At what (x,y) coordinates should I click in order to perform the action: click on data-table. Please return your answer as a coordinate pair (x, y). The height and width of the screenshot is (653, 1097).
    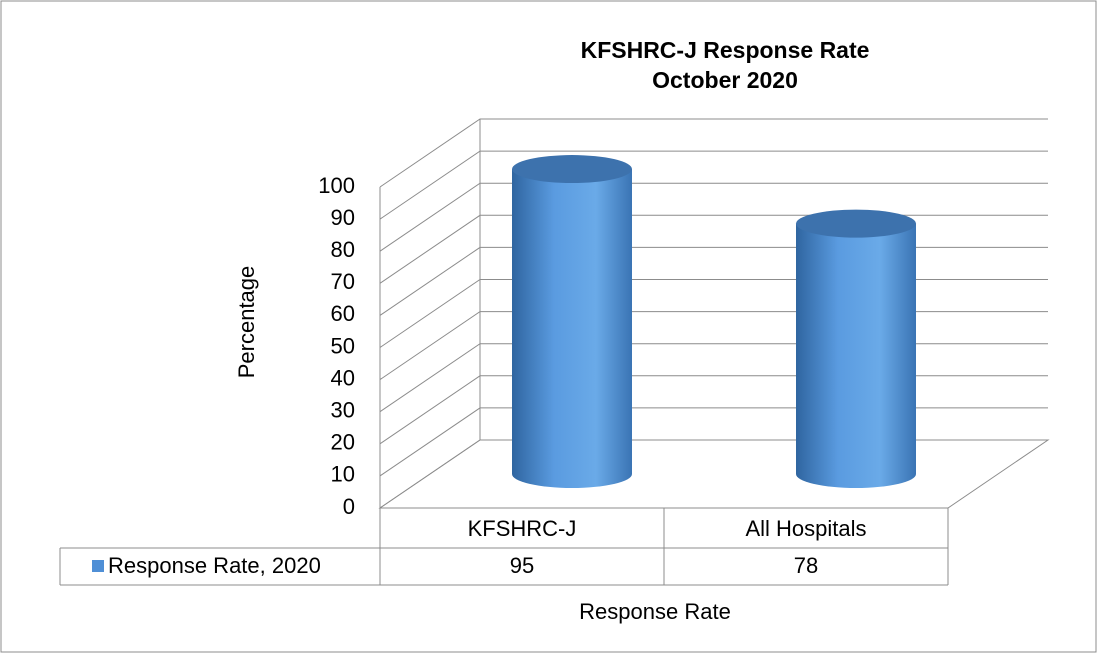
    Looking at the image, I should click on (504, 547).